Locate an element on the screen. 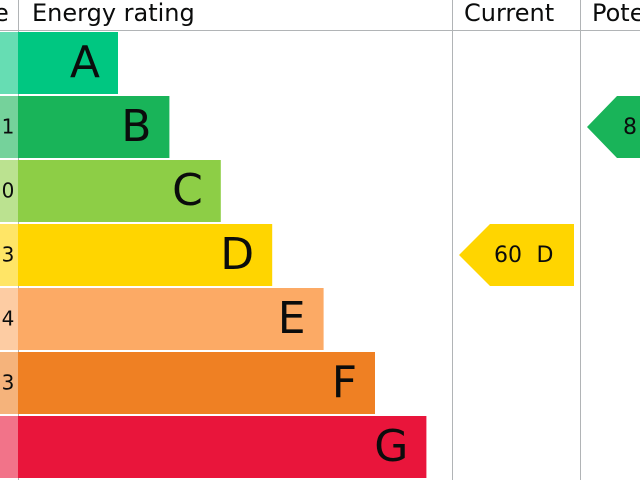 This screenshot has width=640, height=480. band-letter: E is located at coordinates (292, 318).